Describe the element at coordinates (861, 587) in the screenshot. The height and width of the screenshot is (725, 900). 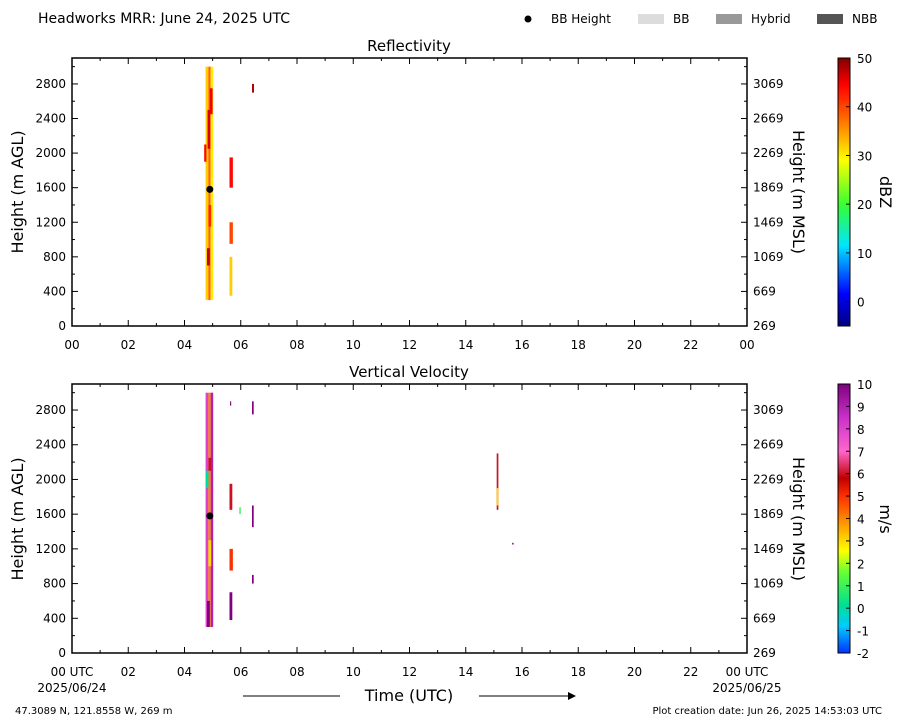
I see `colorbar-tick-label: 1` at that location.